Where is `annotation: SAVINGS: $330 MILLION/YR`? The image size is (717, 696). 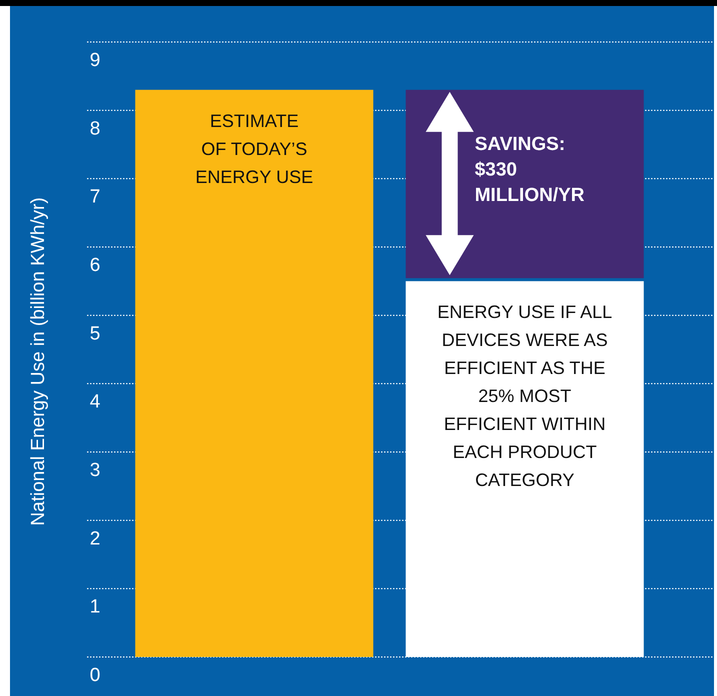 annotation: SAVINGS: $330 MILLION/YR is located at coordinates (529, 170).